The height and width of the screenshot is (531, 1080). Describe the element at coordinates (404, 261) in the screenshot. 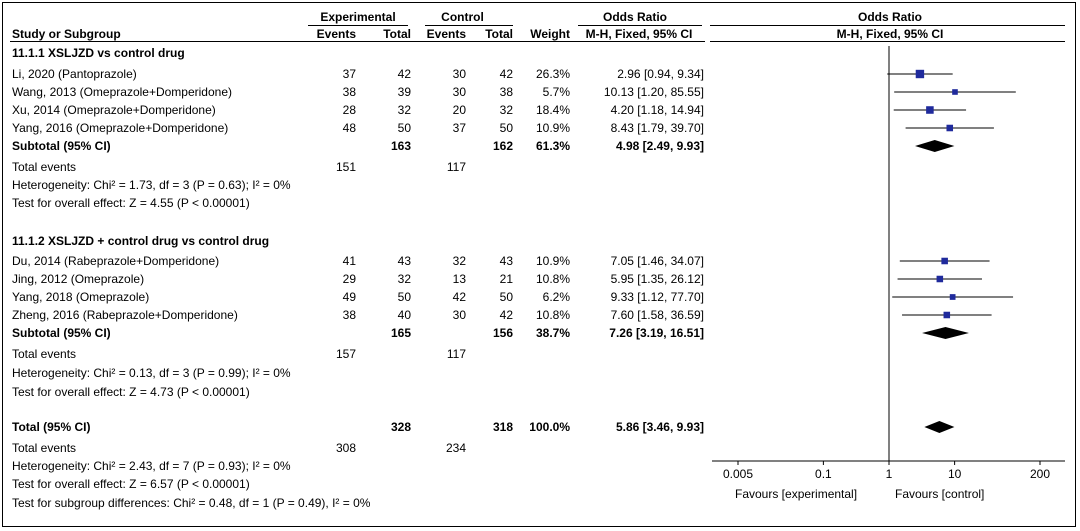

I see `e-total: 43` at that location.